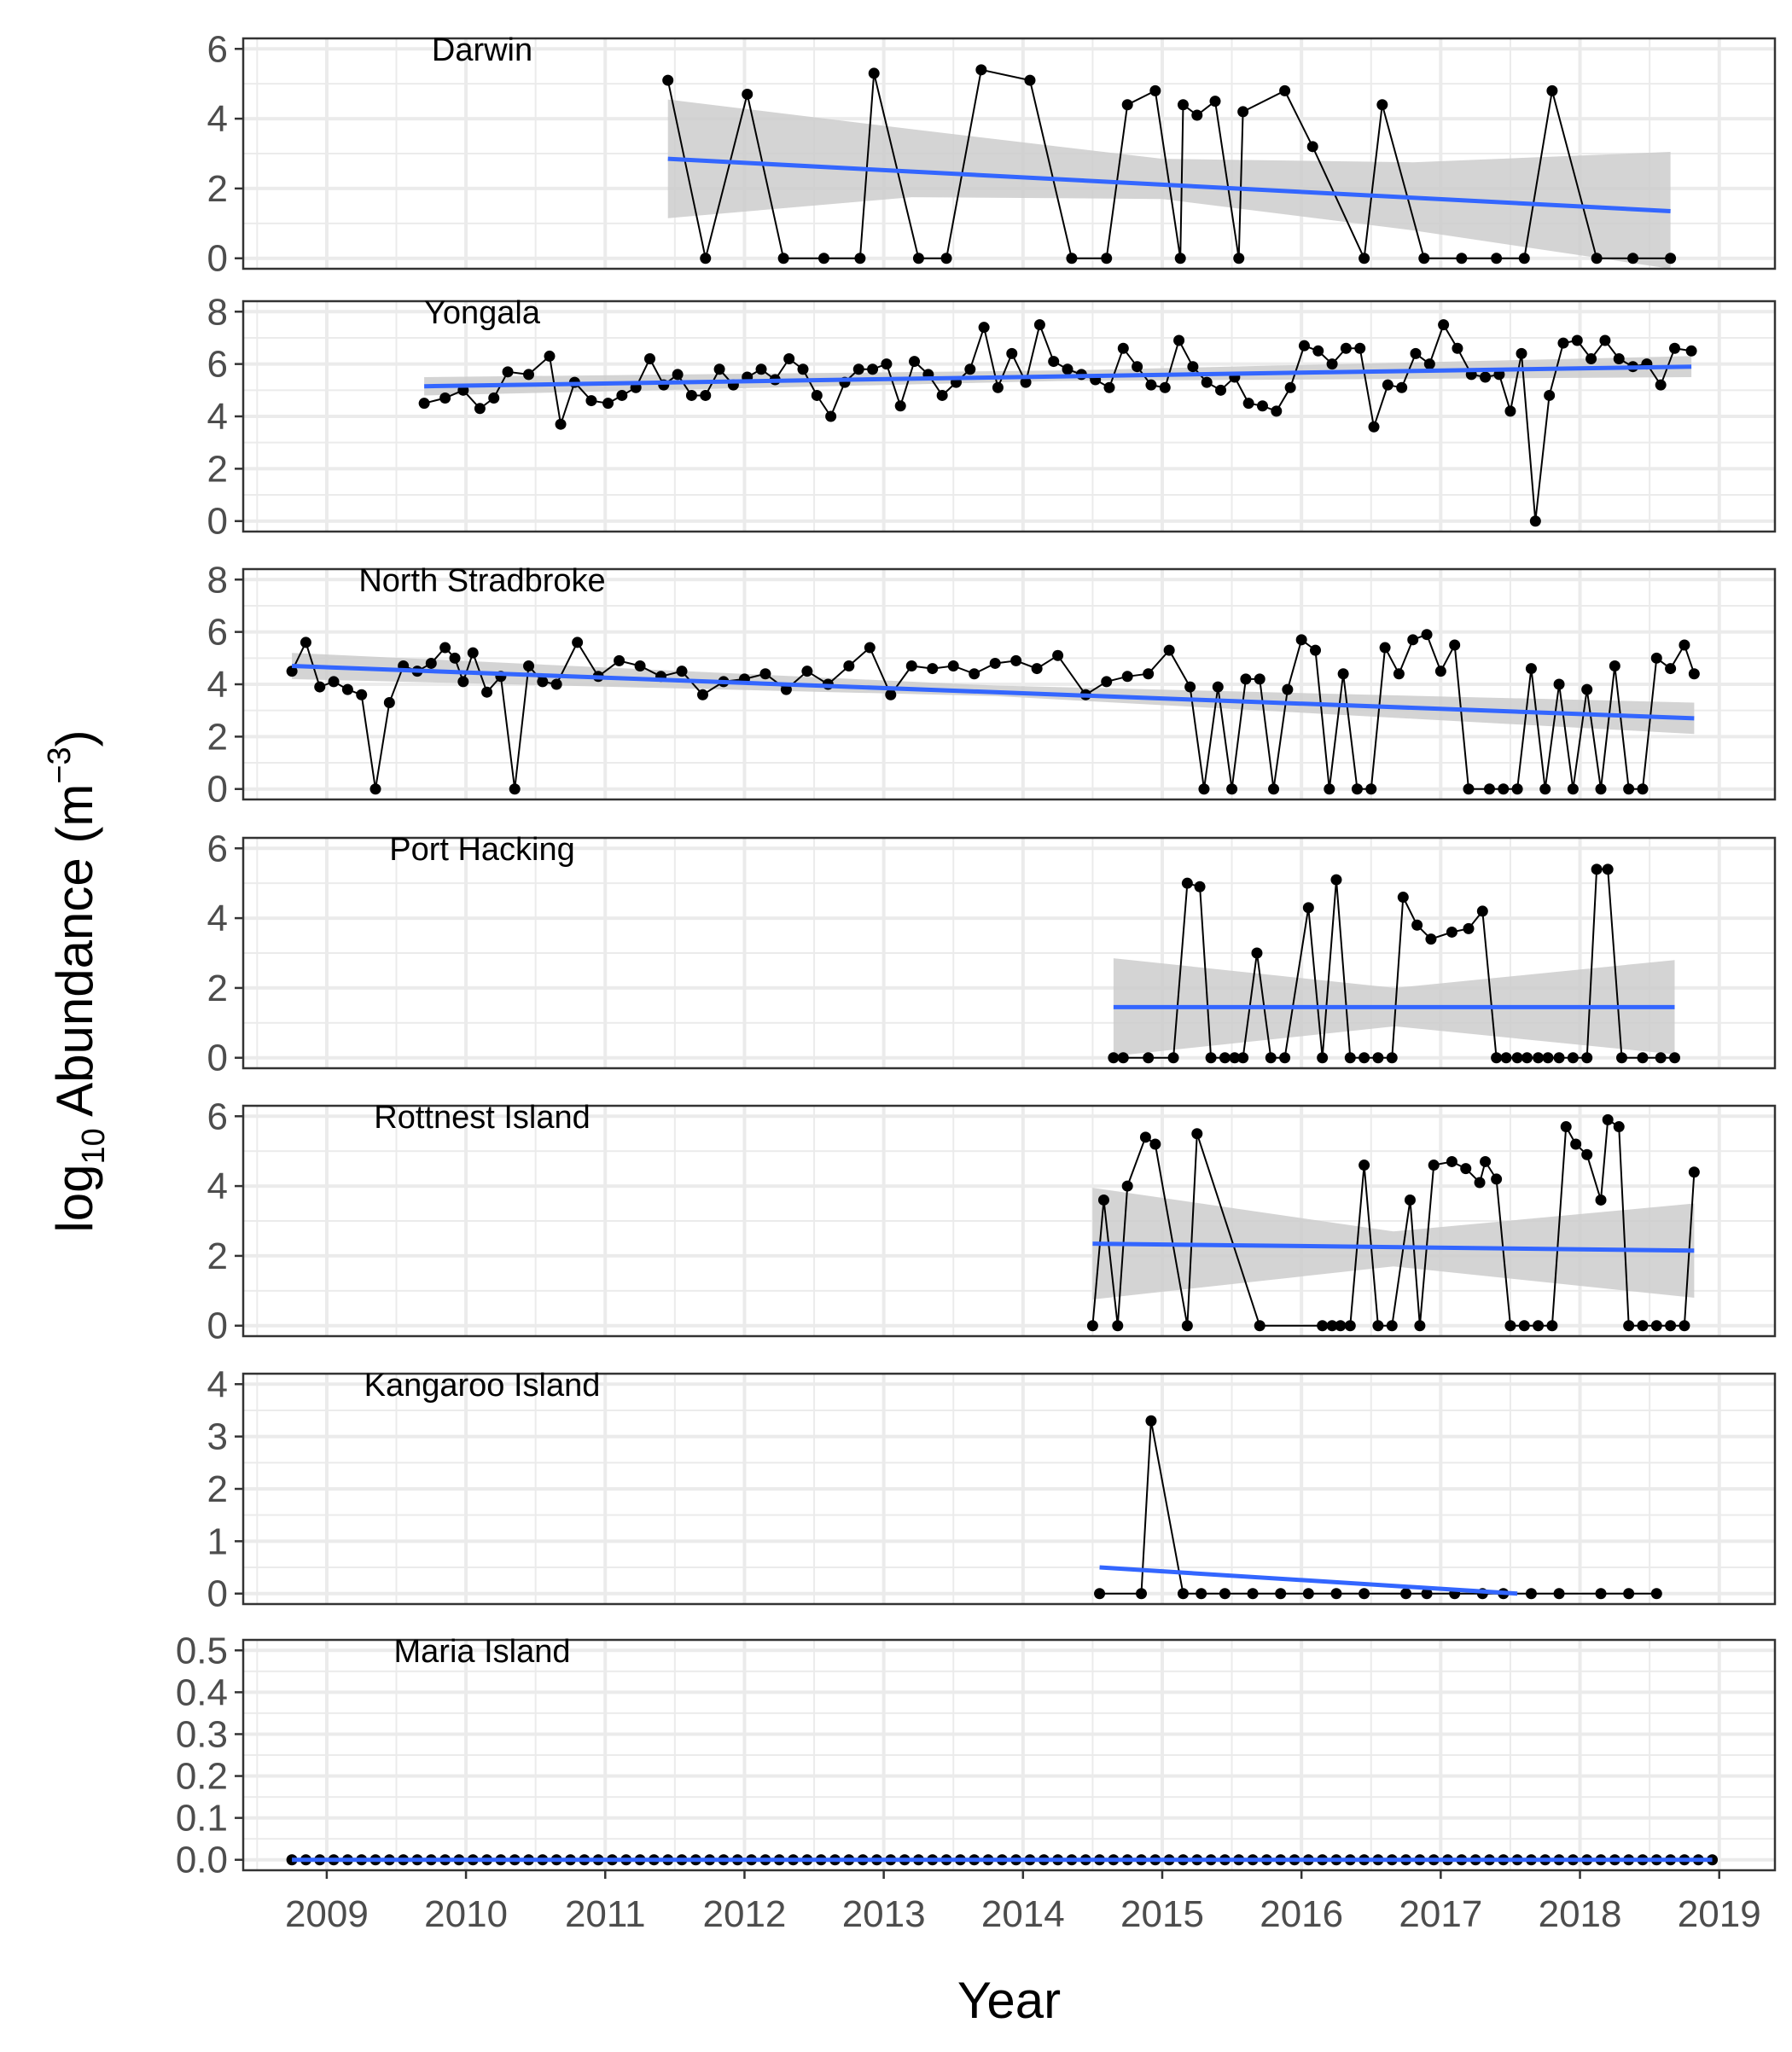 This screenshot has height=2052, width=1792. Describe the element at coordinates (1009, 1221) in the screenshot. I see `panel-border` at that location.